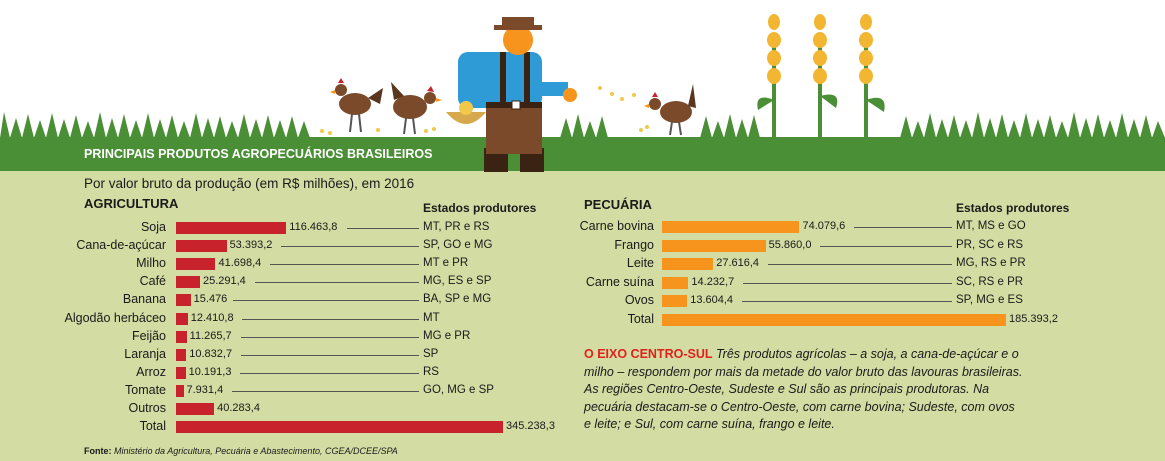 Image resolution: width=1165 pixels, height=461 pixels. What do you see at coordinates (582, 154) in the screenshot?
I see `title-band` at bounding box center [582, 154].